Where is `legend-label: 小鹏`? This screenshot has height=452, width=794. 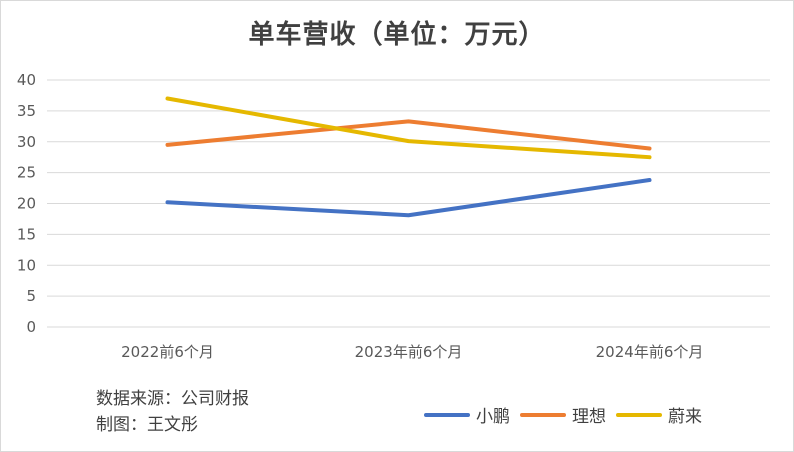 legend-label: 小鹏 is located at coordinates (493, 417).